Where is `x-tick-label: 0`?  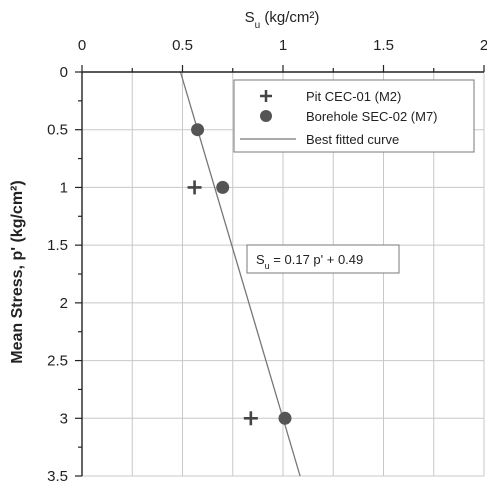 x-tick-label: 0 is located at coordinates (82, 45).